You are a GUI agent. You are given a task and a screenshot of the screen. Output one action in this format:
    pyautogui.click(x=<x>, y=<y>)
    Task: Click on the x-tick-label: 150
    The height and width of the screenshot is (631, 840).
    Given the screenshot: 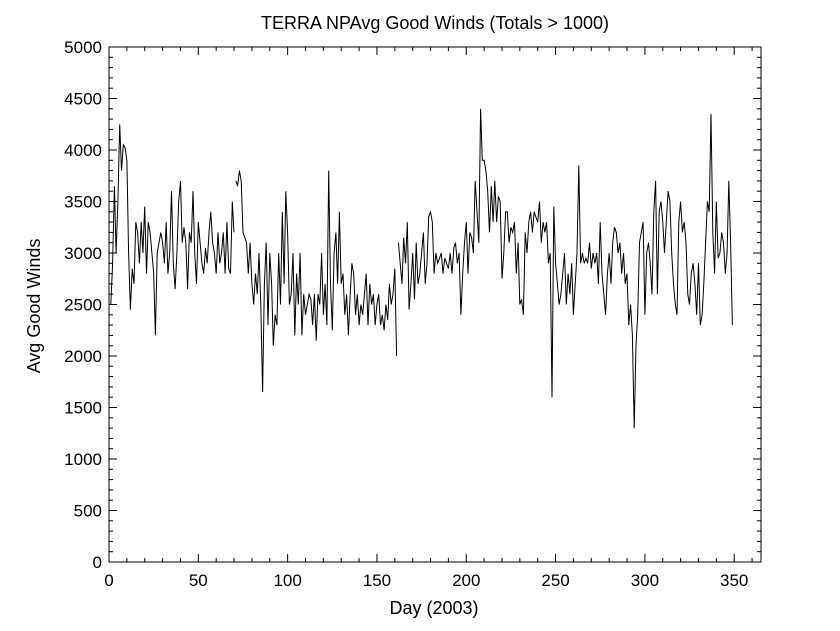 What is the action you would take?
    pyautogui.click(x=377, y=580)
    